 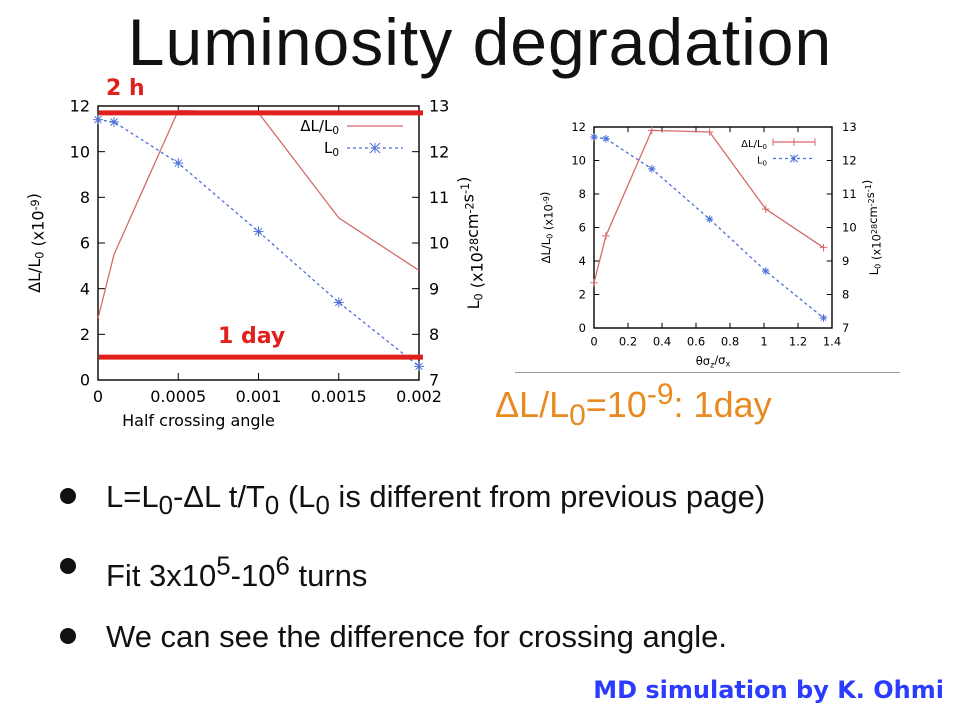 What do you see at coordinates (259, 396) in the screenshot?
I see `x-tick-label: 0.001` at bounding box center [259, 396].